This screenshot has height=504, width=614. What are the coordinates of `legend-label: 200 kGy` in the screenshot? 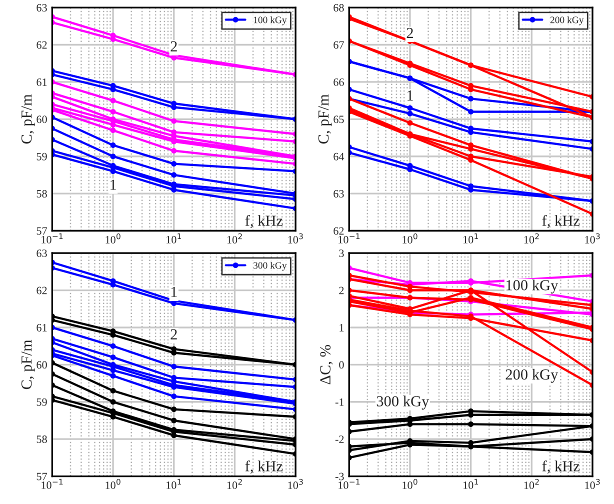 It's located at (567, 21).